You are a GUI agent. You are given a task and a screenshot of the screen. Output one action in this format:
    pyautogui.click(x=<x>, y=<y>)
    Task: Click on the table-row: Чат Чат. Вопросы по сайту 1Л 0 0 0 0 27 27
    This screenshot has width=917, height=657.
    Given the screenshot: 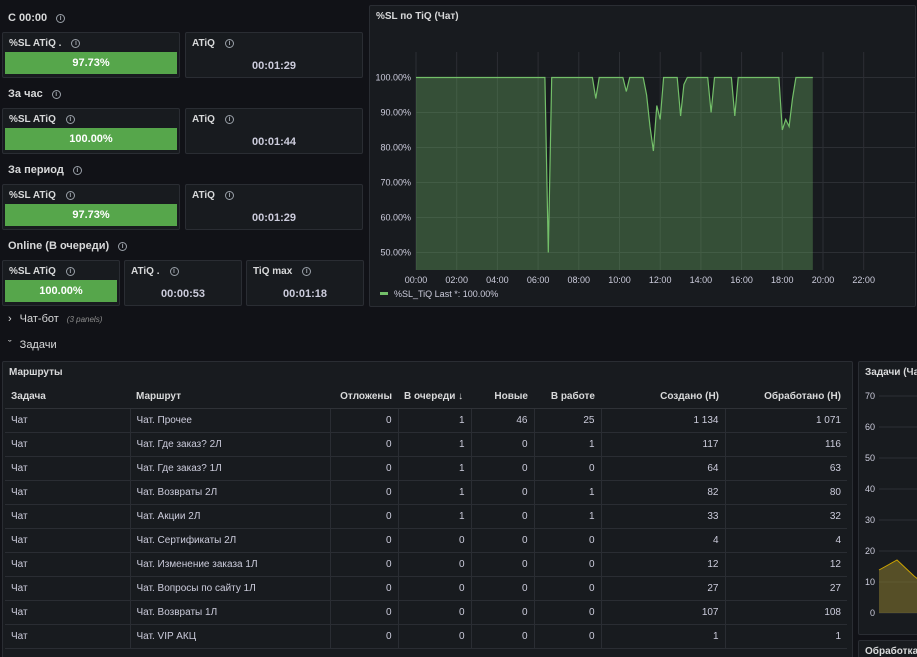 What is the action you would take?
    pyautogui.click(x=426, y=588)
    